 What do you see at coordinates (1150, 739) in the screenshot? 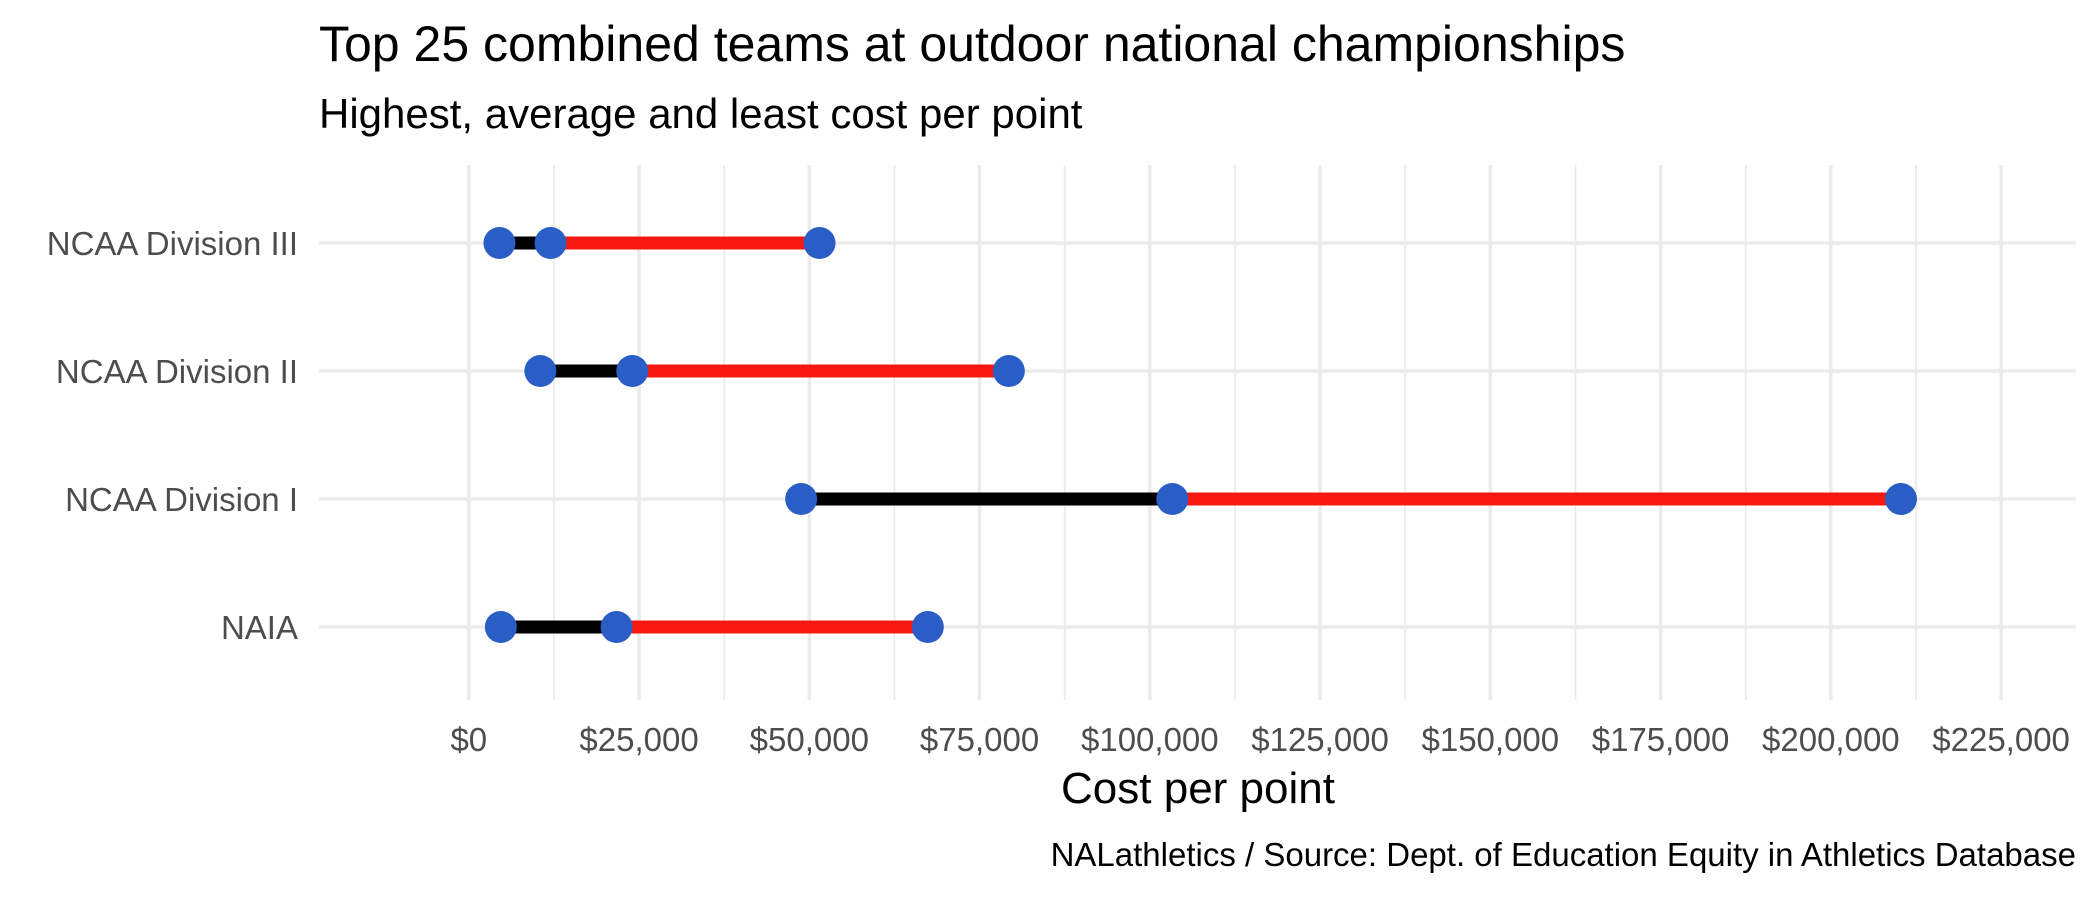
I see `x-tick-label: $100,000` at bounding box center [1150, 739].